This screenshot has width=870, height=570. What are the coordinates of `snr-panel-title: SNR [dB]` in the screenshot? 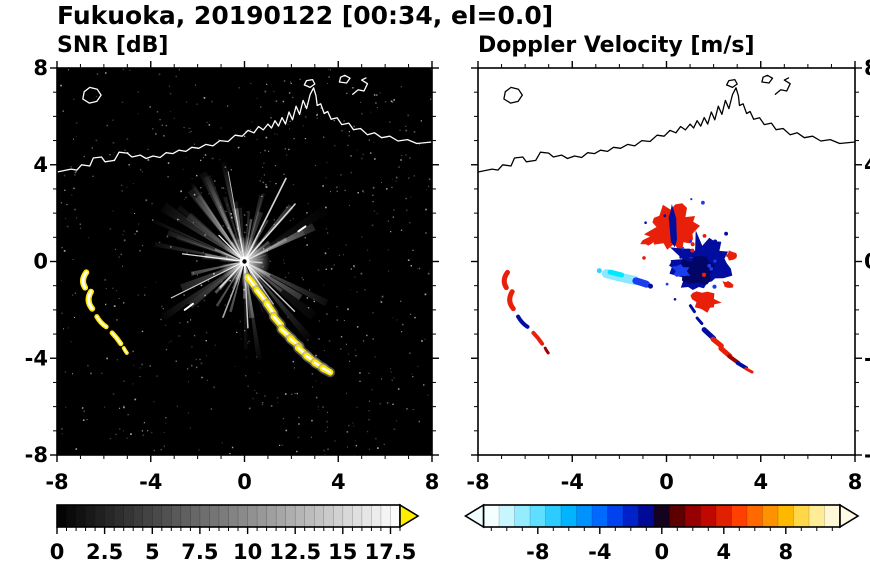 It's located at (113, 45).